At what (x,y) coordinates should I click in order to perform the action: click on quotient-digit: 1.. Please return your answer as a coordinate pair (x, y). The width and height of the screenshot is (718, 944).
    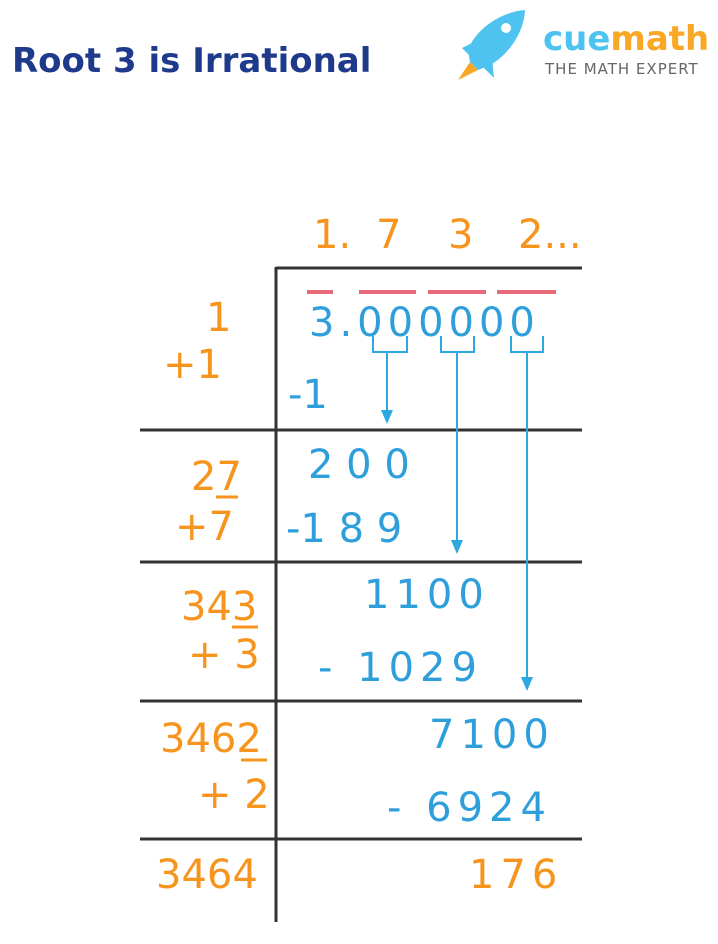
    Looking at the image, I should click on (332, 235).